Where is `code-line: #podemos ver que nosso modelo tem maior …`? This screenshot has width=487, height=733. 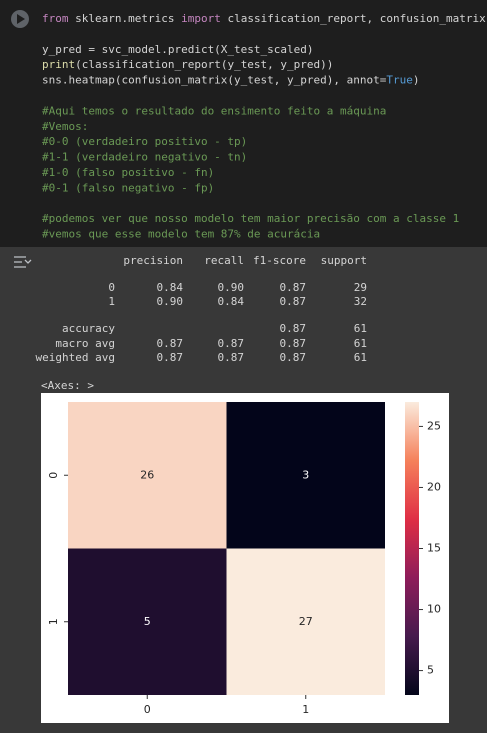 code-line: #podemos ver que nosso modelo tem maior … is located at coordinates (250, 218).